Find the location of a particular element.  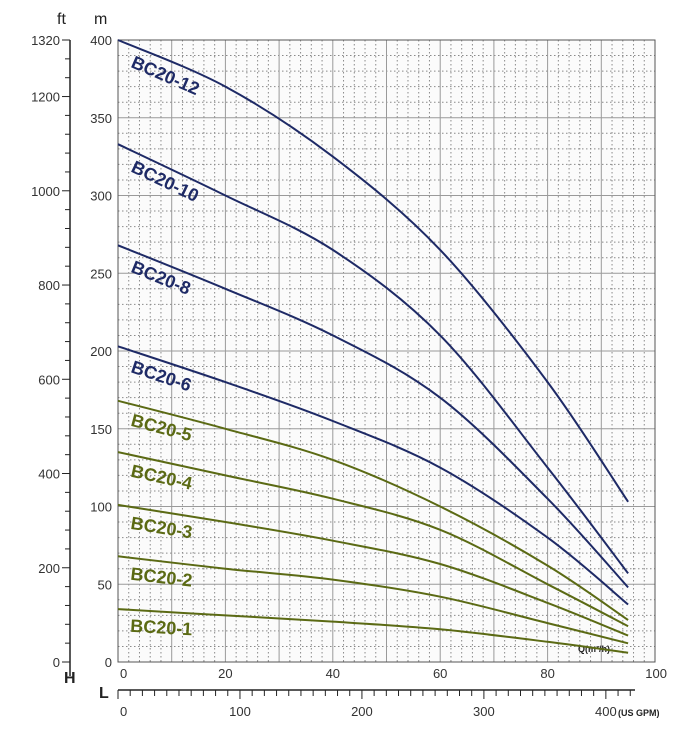

x-tick-label-m3h: 100 is located at coordinates (656, 673).